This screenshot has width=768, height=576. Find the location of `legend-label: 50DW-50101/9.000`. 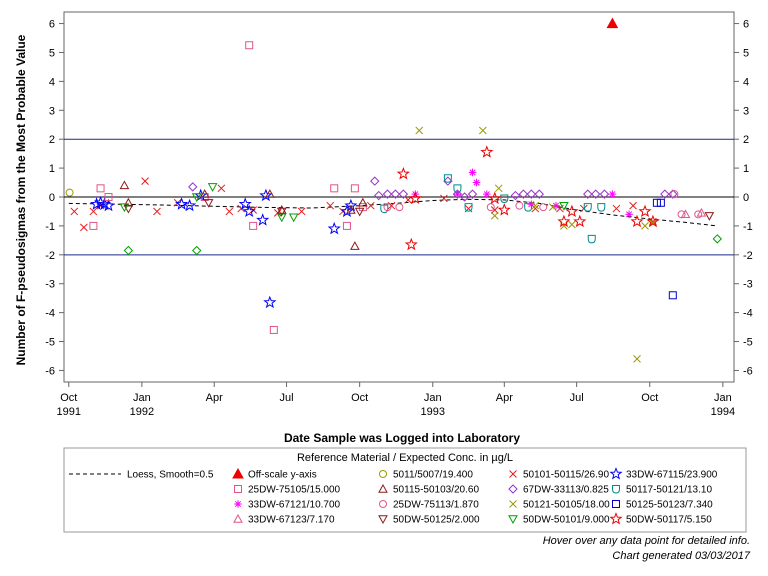

legend-label: 50DW-50101/9.000 is located at coordinates (566, 520).